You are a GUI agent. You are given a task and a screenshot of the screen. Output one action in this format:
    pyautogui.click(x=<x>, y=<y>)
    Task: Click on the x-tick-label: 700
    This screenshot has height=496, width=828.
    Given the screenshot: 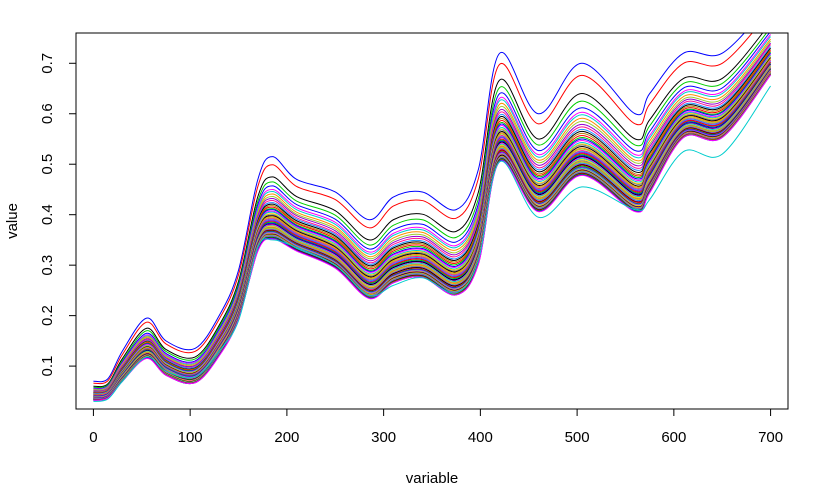 What is the action you would take?
    pyautogui.click(x=770, y=437)
    